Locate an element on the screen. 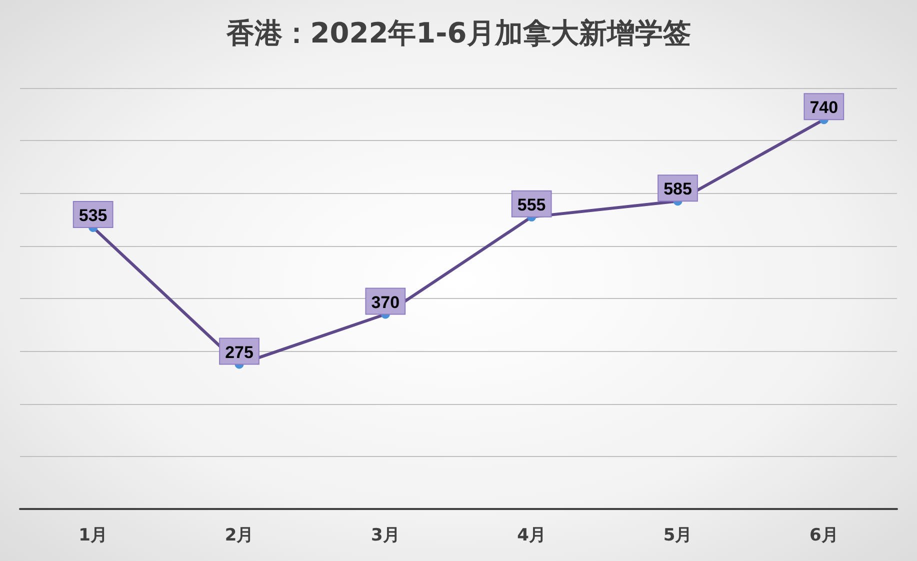  x-tick-label: 5月 is located at coordinates (677, 536).